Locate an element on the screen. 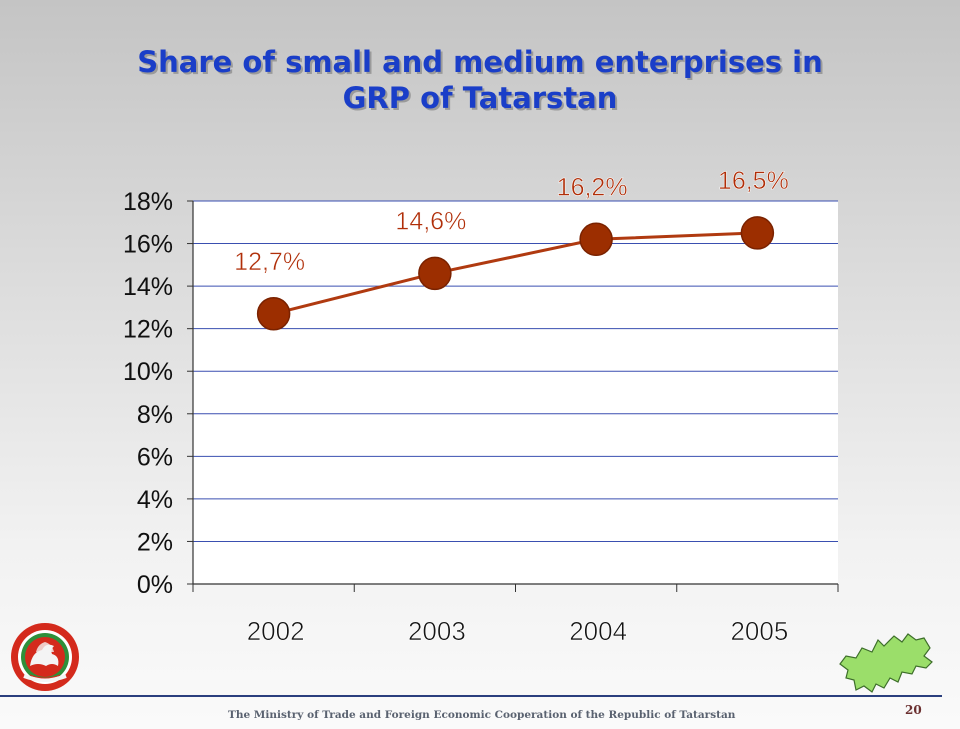 Image resolution: width=960 pixels, height=729 pixels. x-tick-label: 2005 is located at coordinates (759, 631).